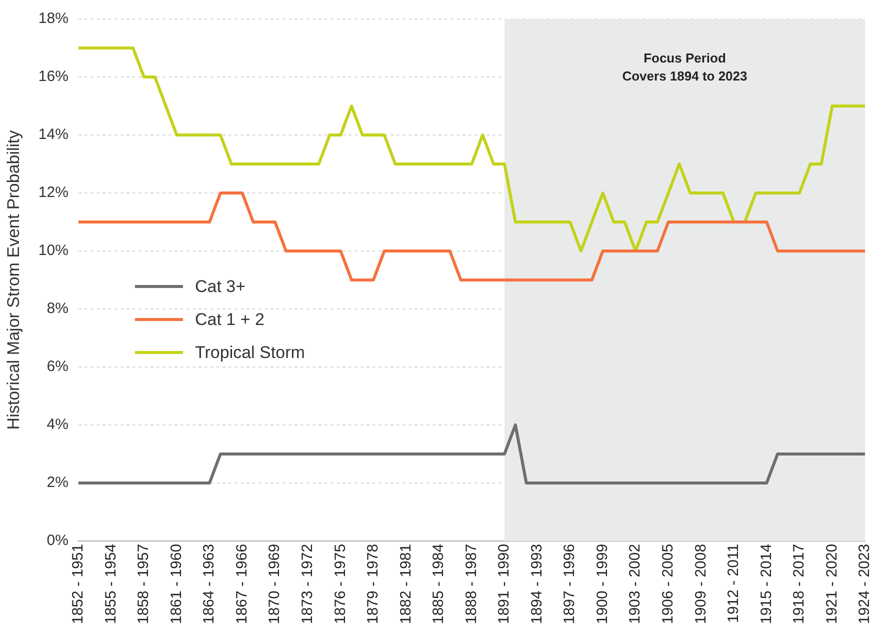 This screenshot has width=886, height=627. What do you see at coordinates (209, 584) in the screenshot?
I see `x-tick-label: 1864 - 1963` at bounding box center [209, 584].